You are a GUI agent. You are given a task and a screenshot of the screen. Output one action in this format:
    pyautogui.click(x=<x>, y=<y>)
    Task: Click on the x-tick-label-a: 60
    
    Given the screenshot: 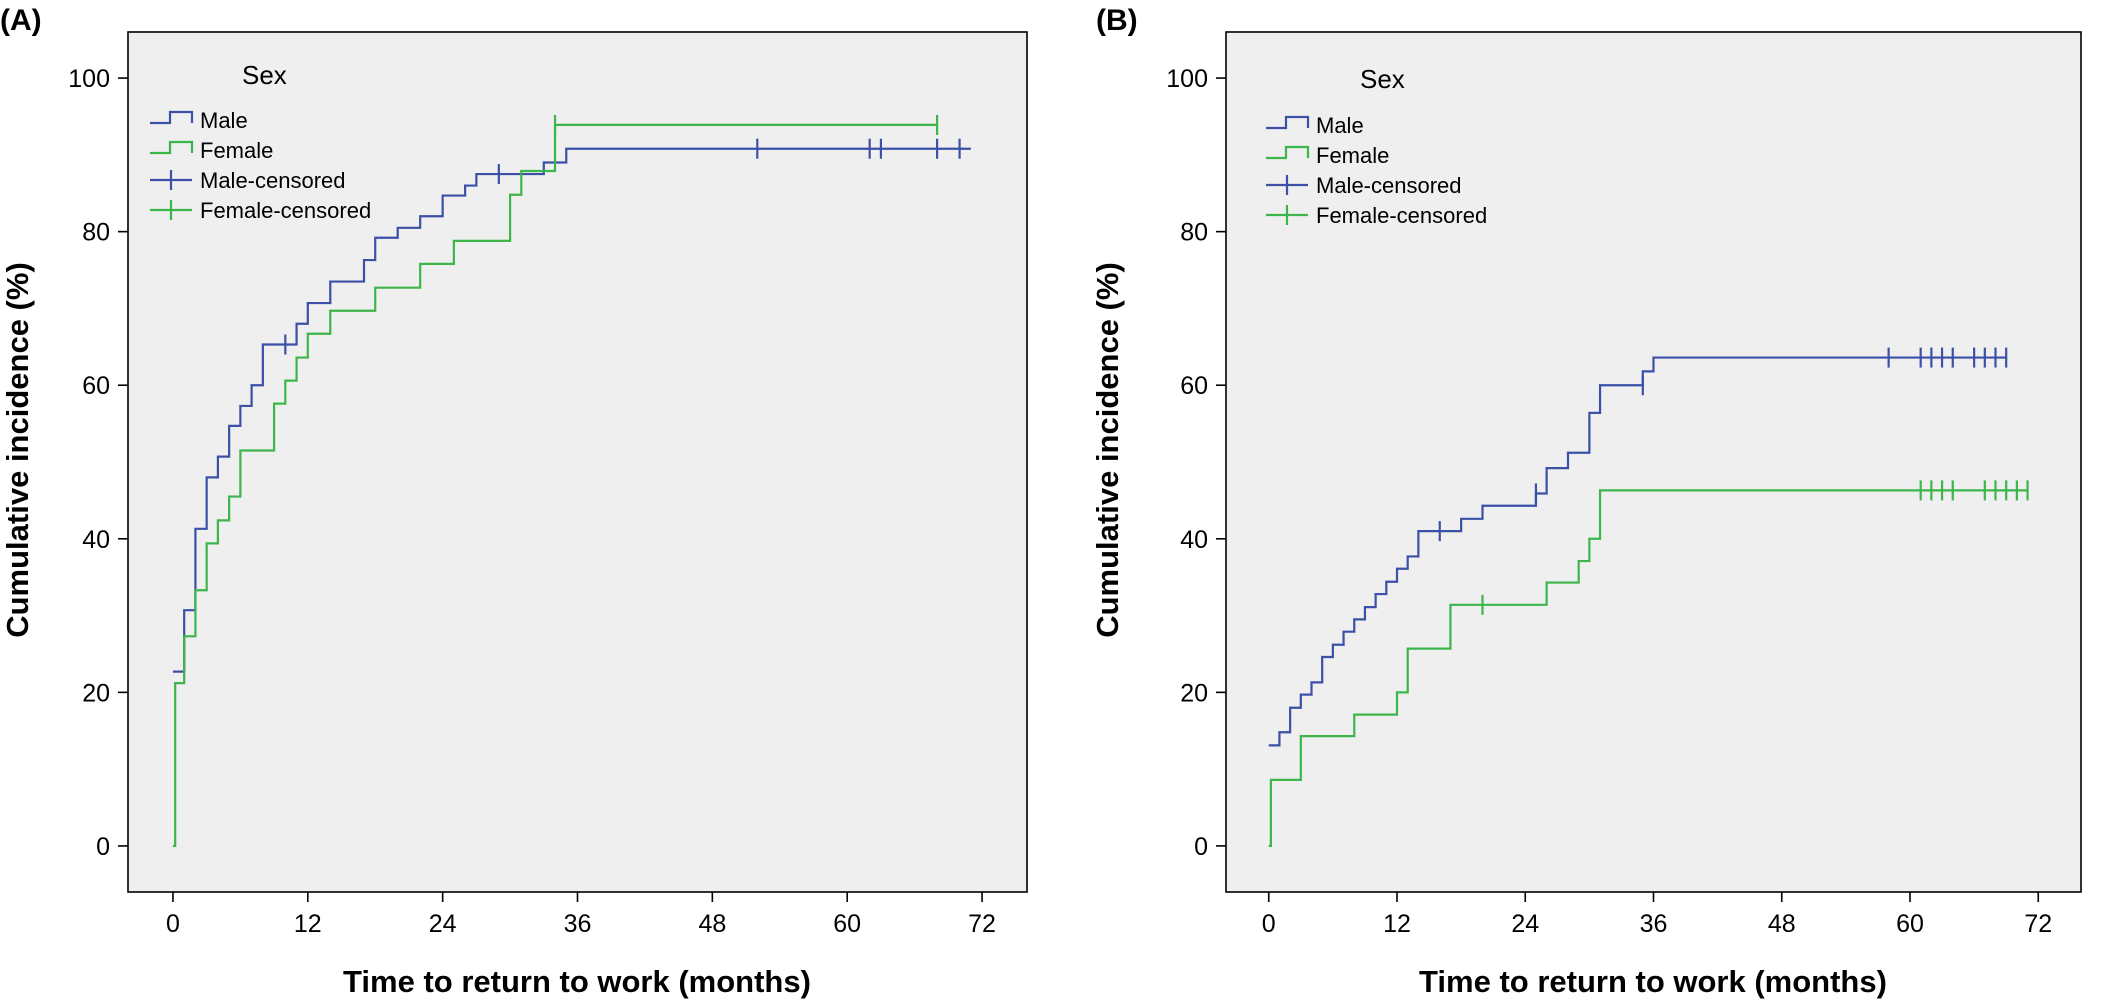 What is the action you would take?
    pyautogui.click(x=847, y=924)
    